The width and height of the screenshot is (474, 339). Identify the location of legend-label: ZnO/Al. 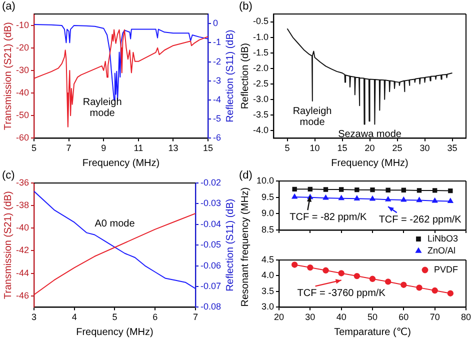
(441, 250).